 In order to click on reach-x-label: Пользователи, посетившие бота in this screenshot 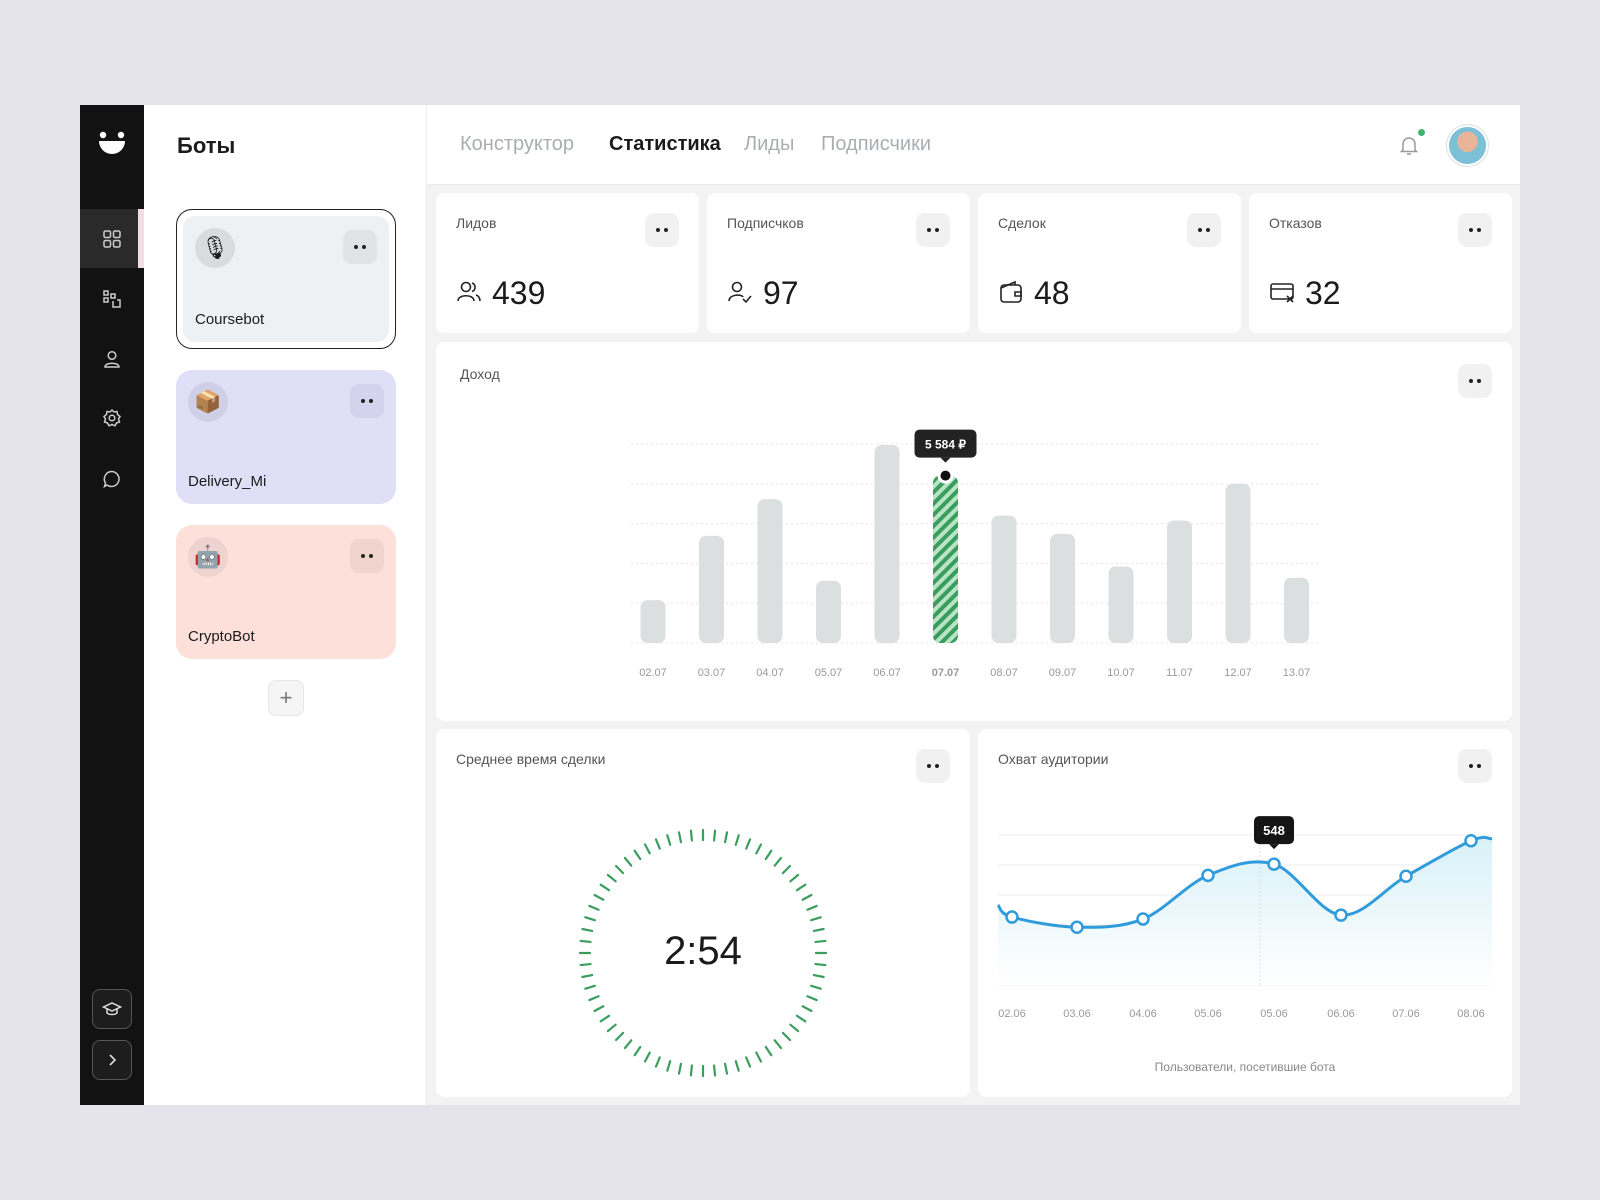, I will do `click(1245, 1067)`.